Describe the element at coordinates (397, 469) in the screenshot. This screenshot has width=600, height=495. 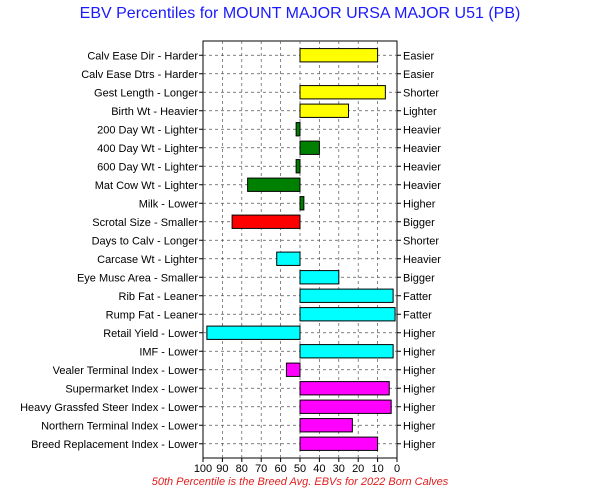
I see `x-tick-label: 0` at that location.